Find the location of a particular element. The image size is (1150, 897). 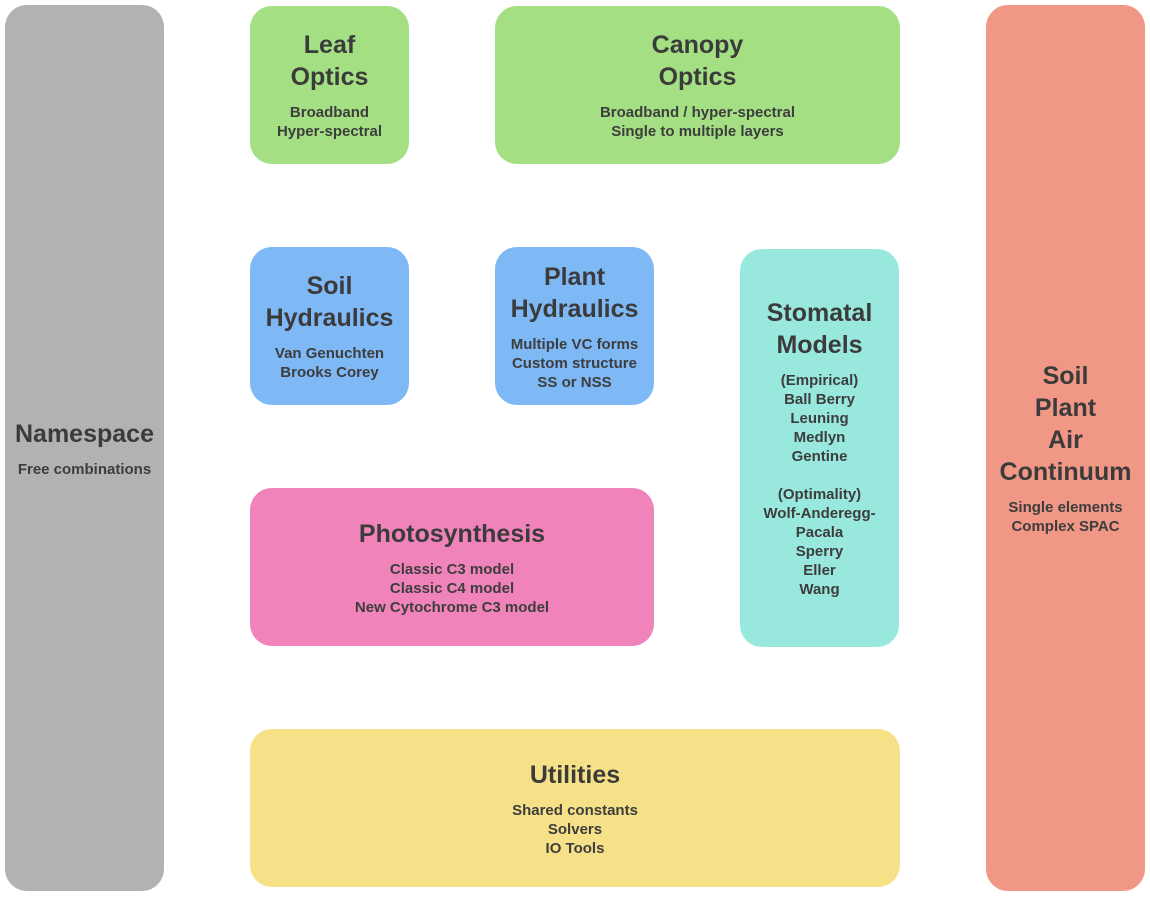

plant-hydraulics-title: Plant Hydraulics is located at coordinates (574, 292).